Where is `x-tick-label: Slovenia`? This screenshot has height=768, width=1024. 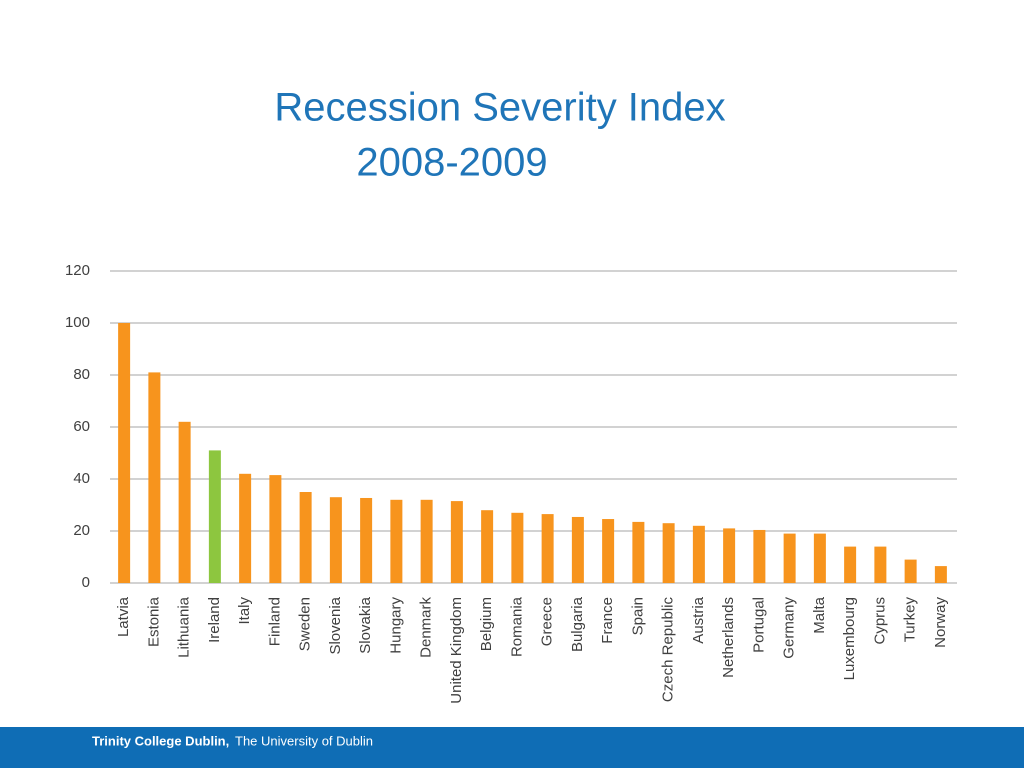
x-tick-label: Slovenia is located at coordinates (335, 625).